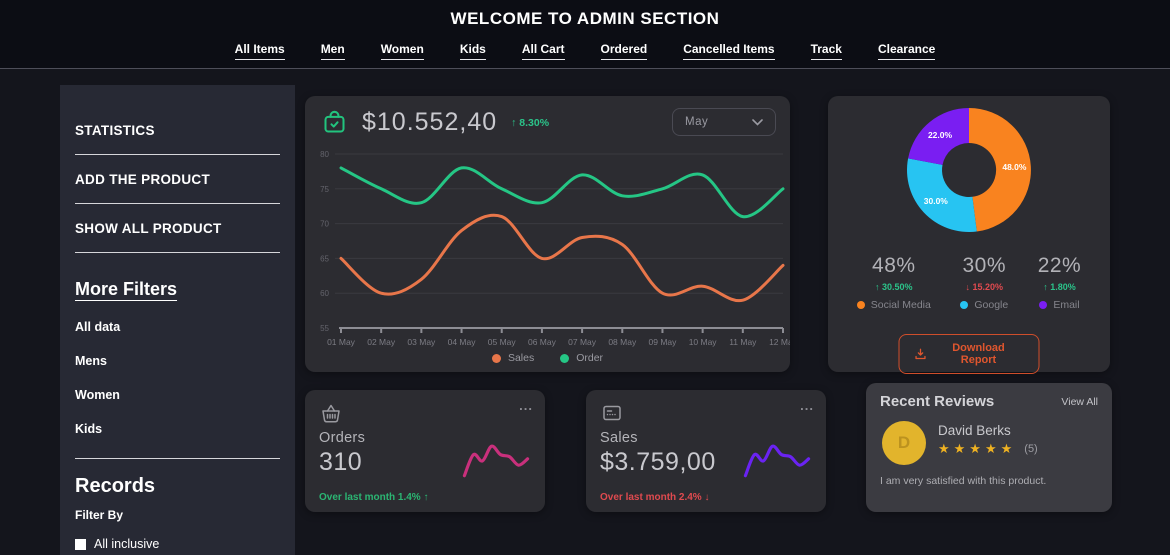  I want to click on sales-footer: Over last month 2.4% ↓, so click(655, 497).